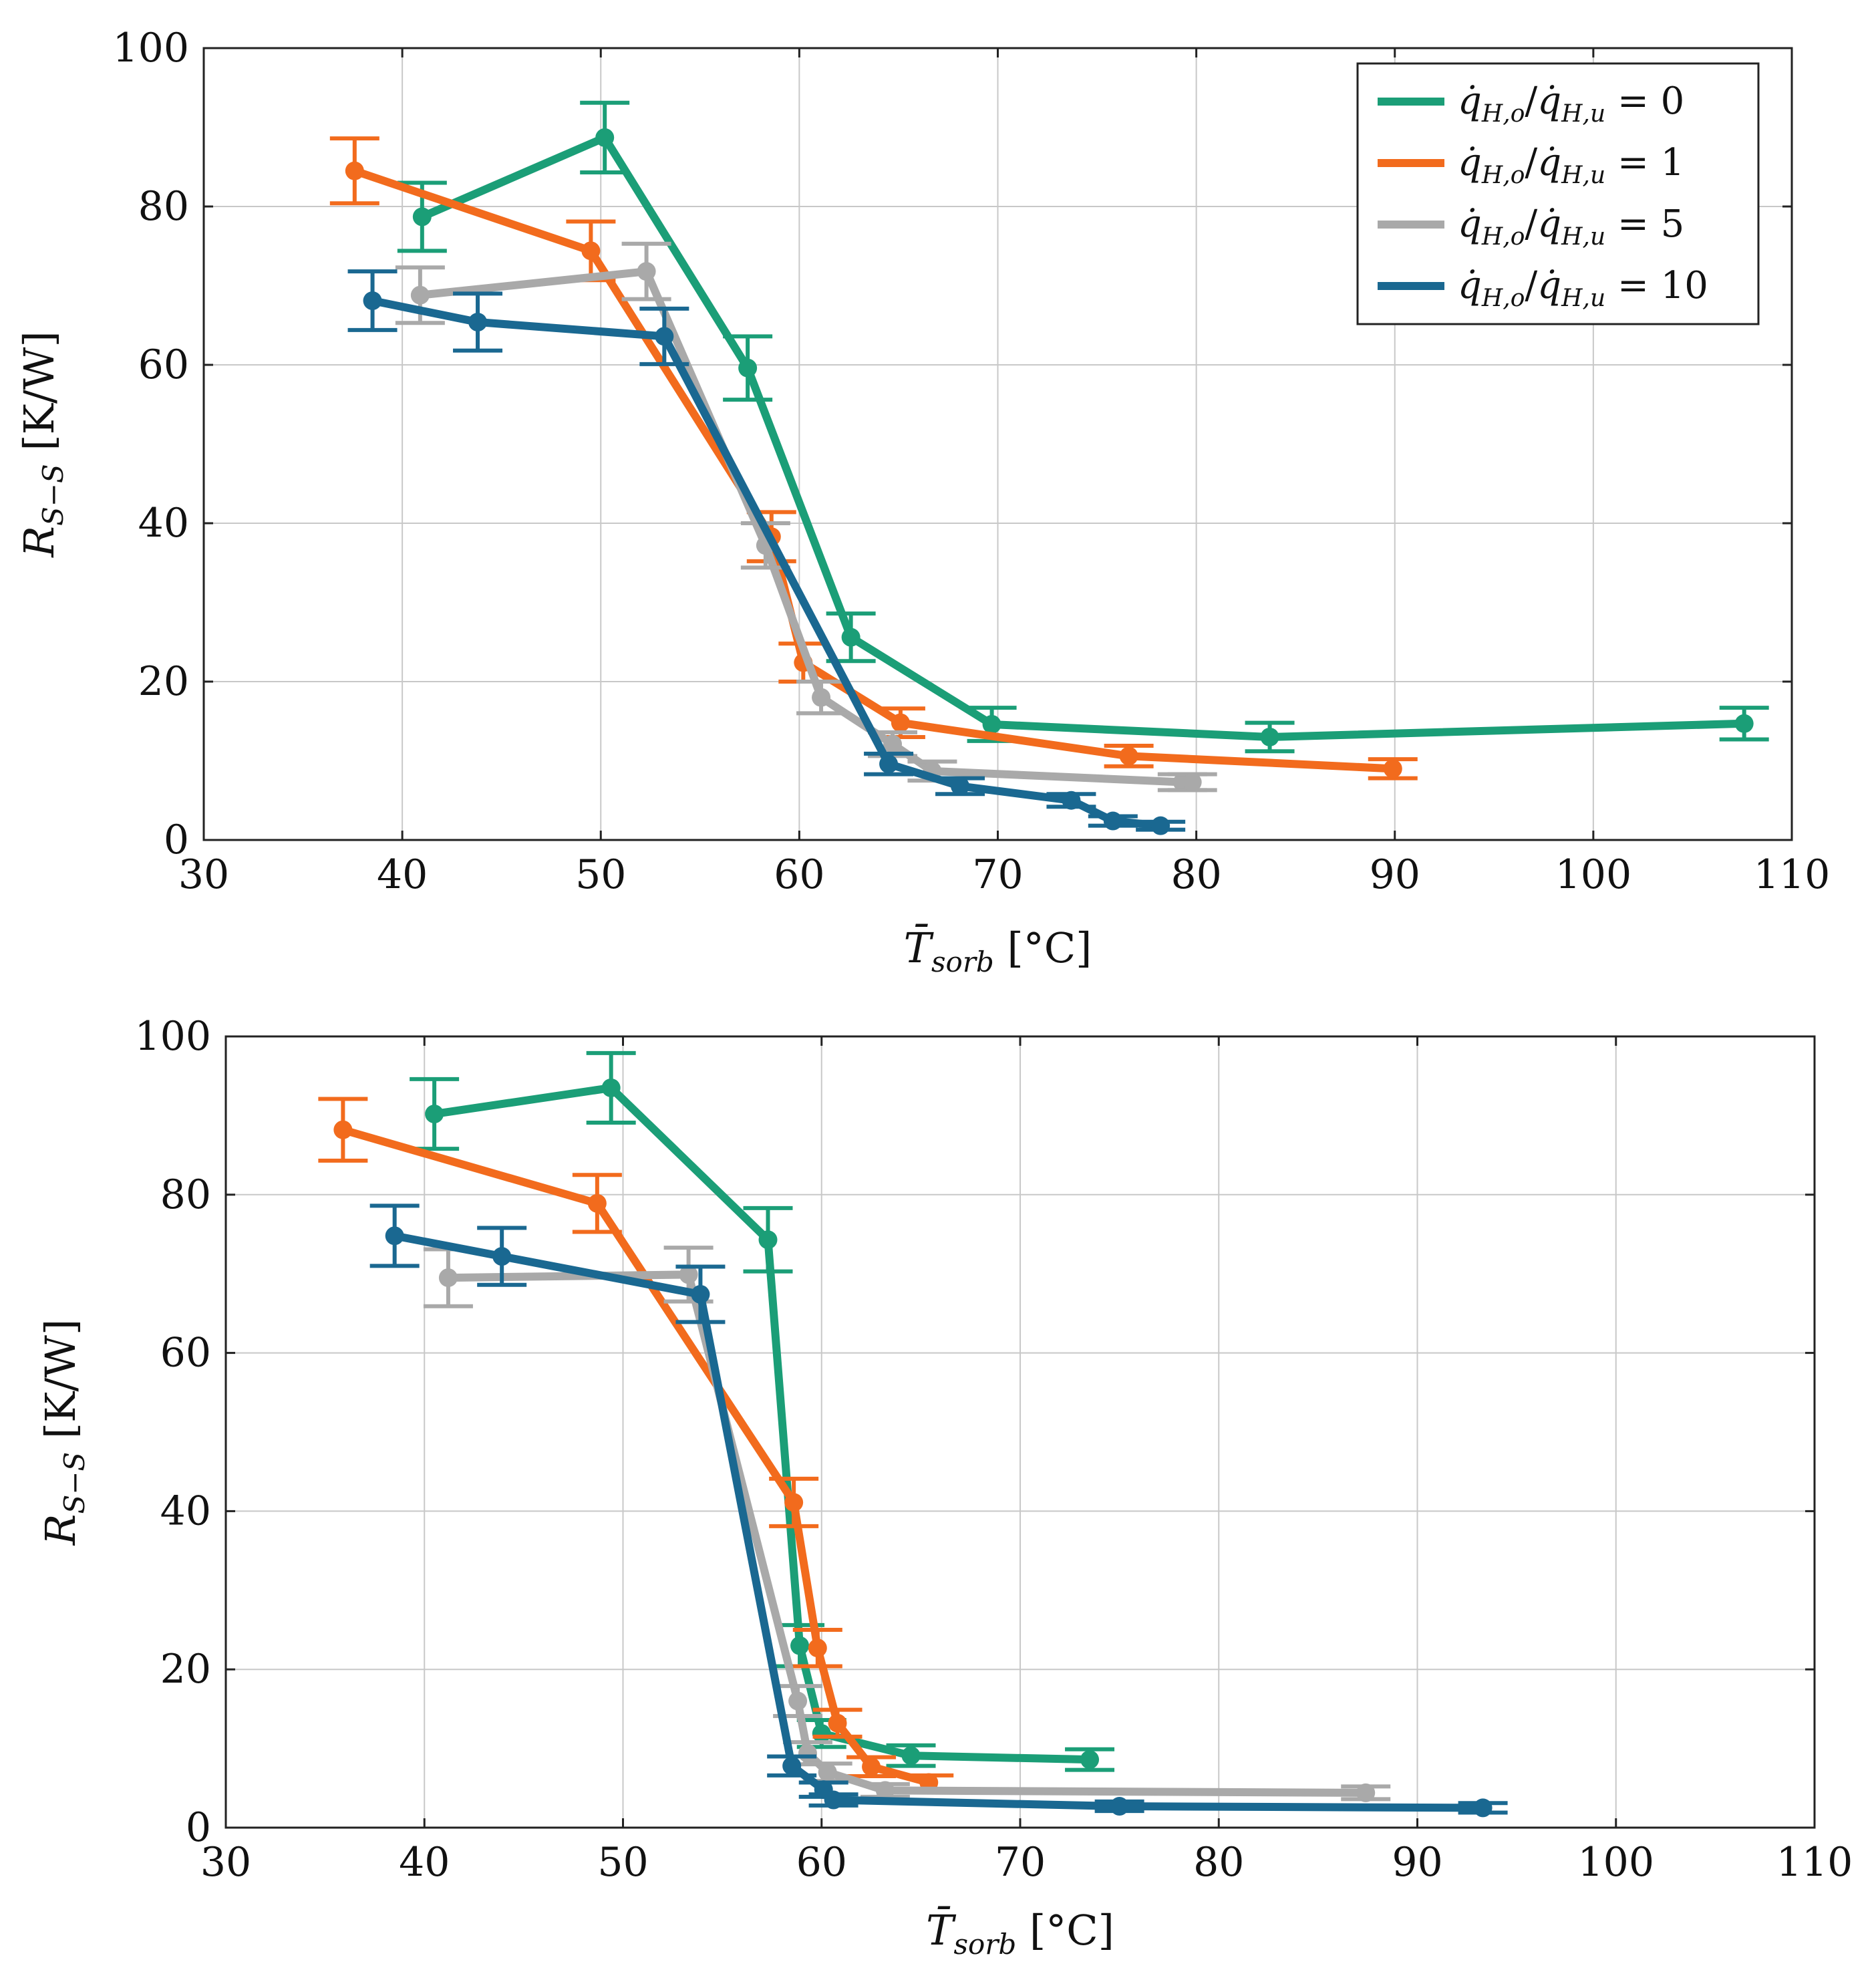 This screenshot has height=1986, width=1876. I want to click on series-line, so click(636, 1456).